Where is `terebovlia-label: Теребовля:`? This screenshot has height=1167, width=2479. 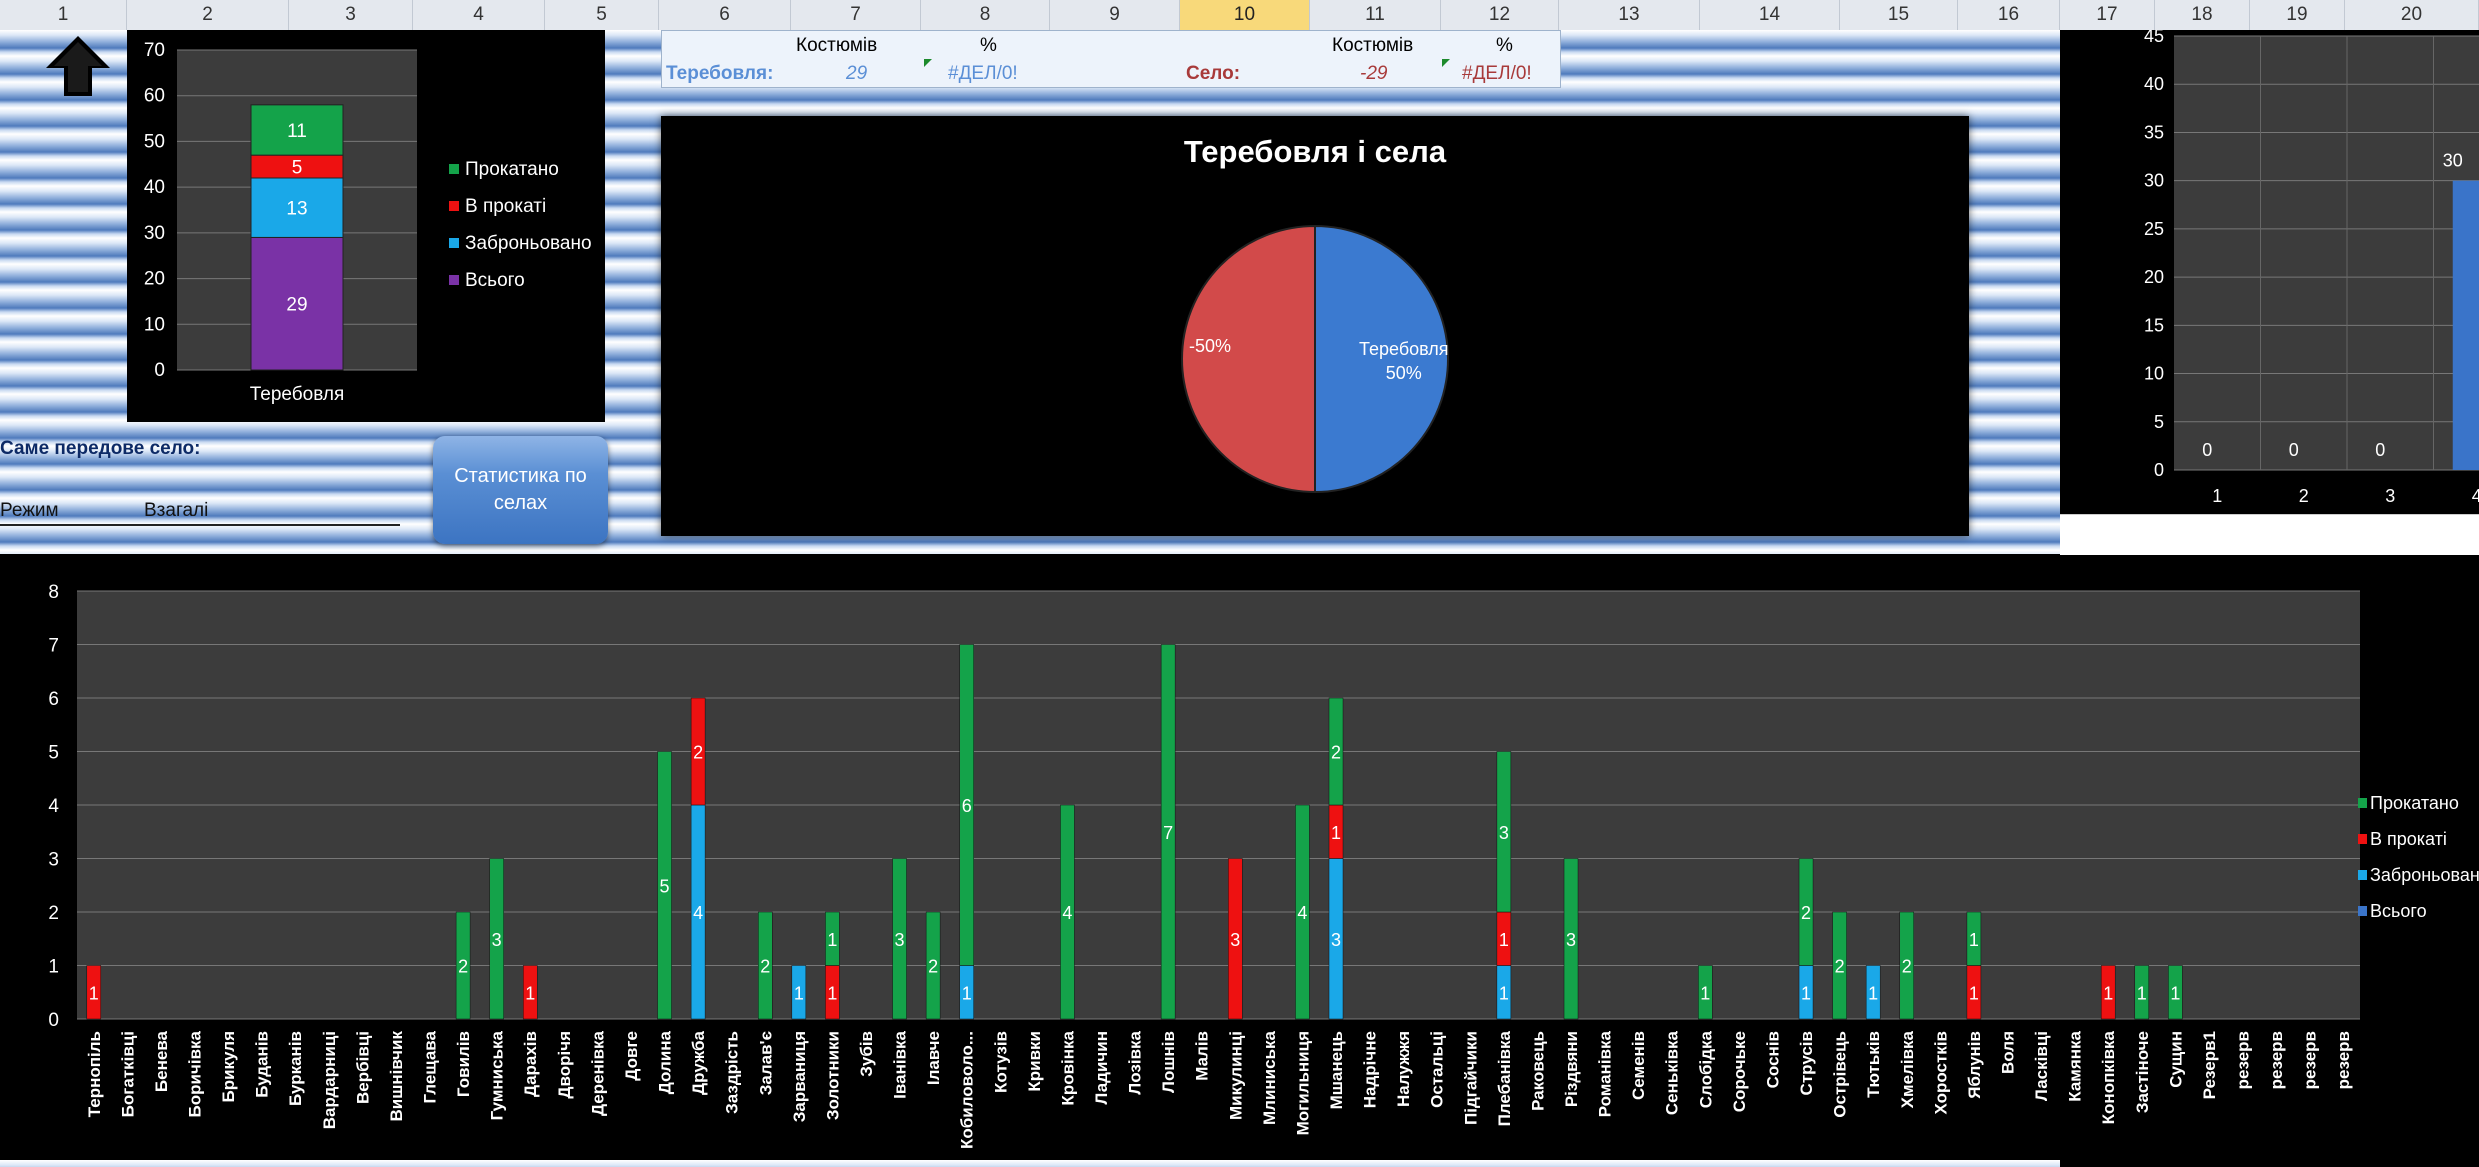
terebovlia-label: Теребовля: is located at coordinates (720, 73).